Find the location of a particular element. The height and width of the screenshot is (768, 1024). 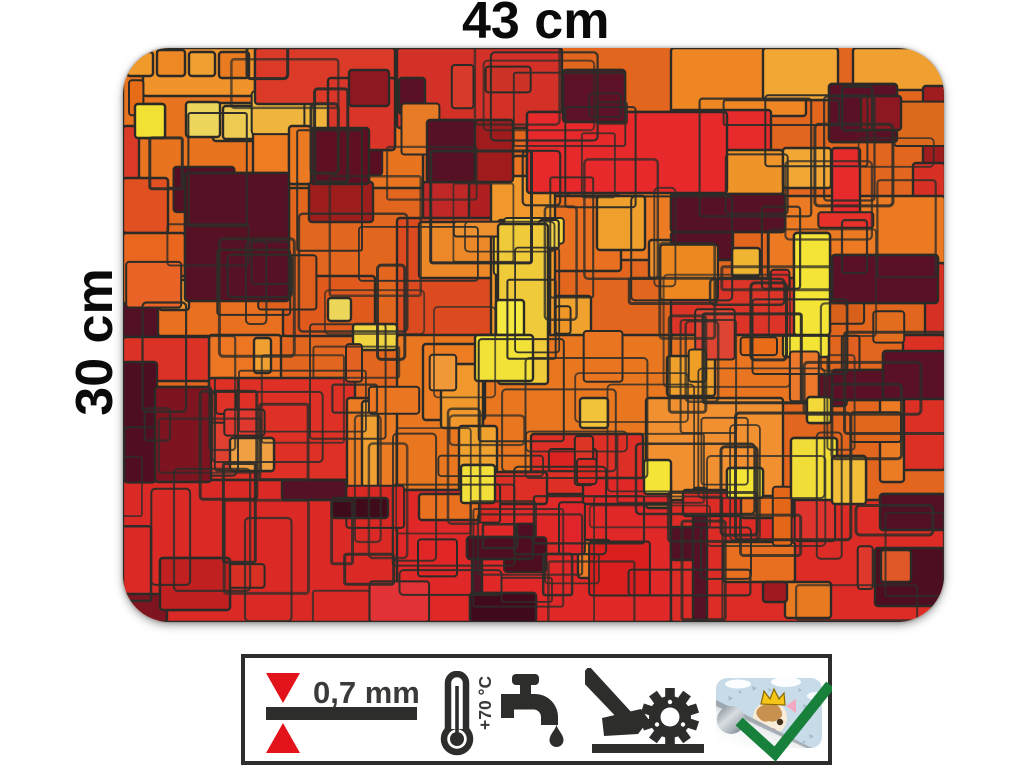

svg-text: +70 °C is located at coordinates (485, 702).